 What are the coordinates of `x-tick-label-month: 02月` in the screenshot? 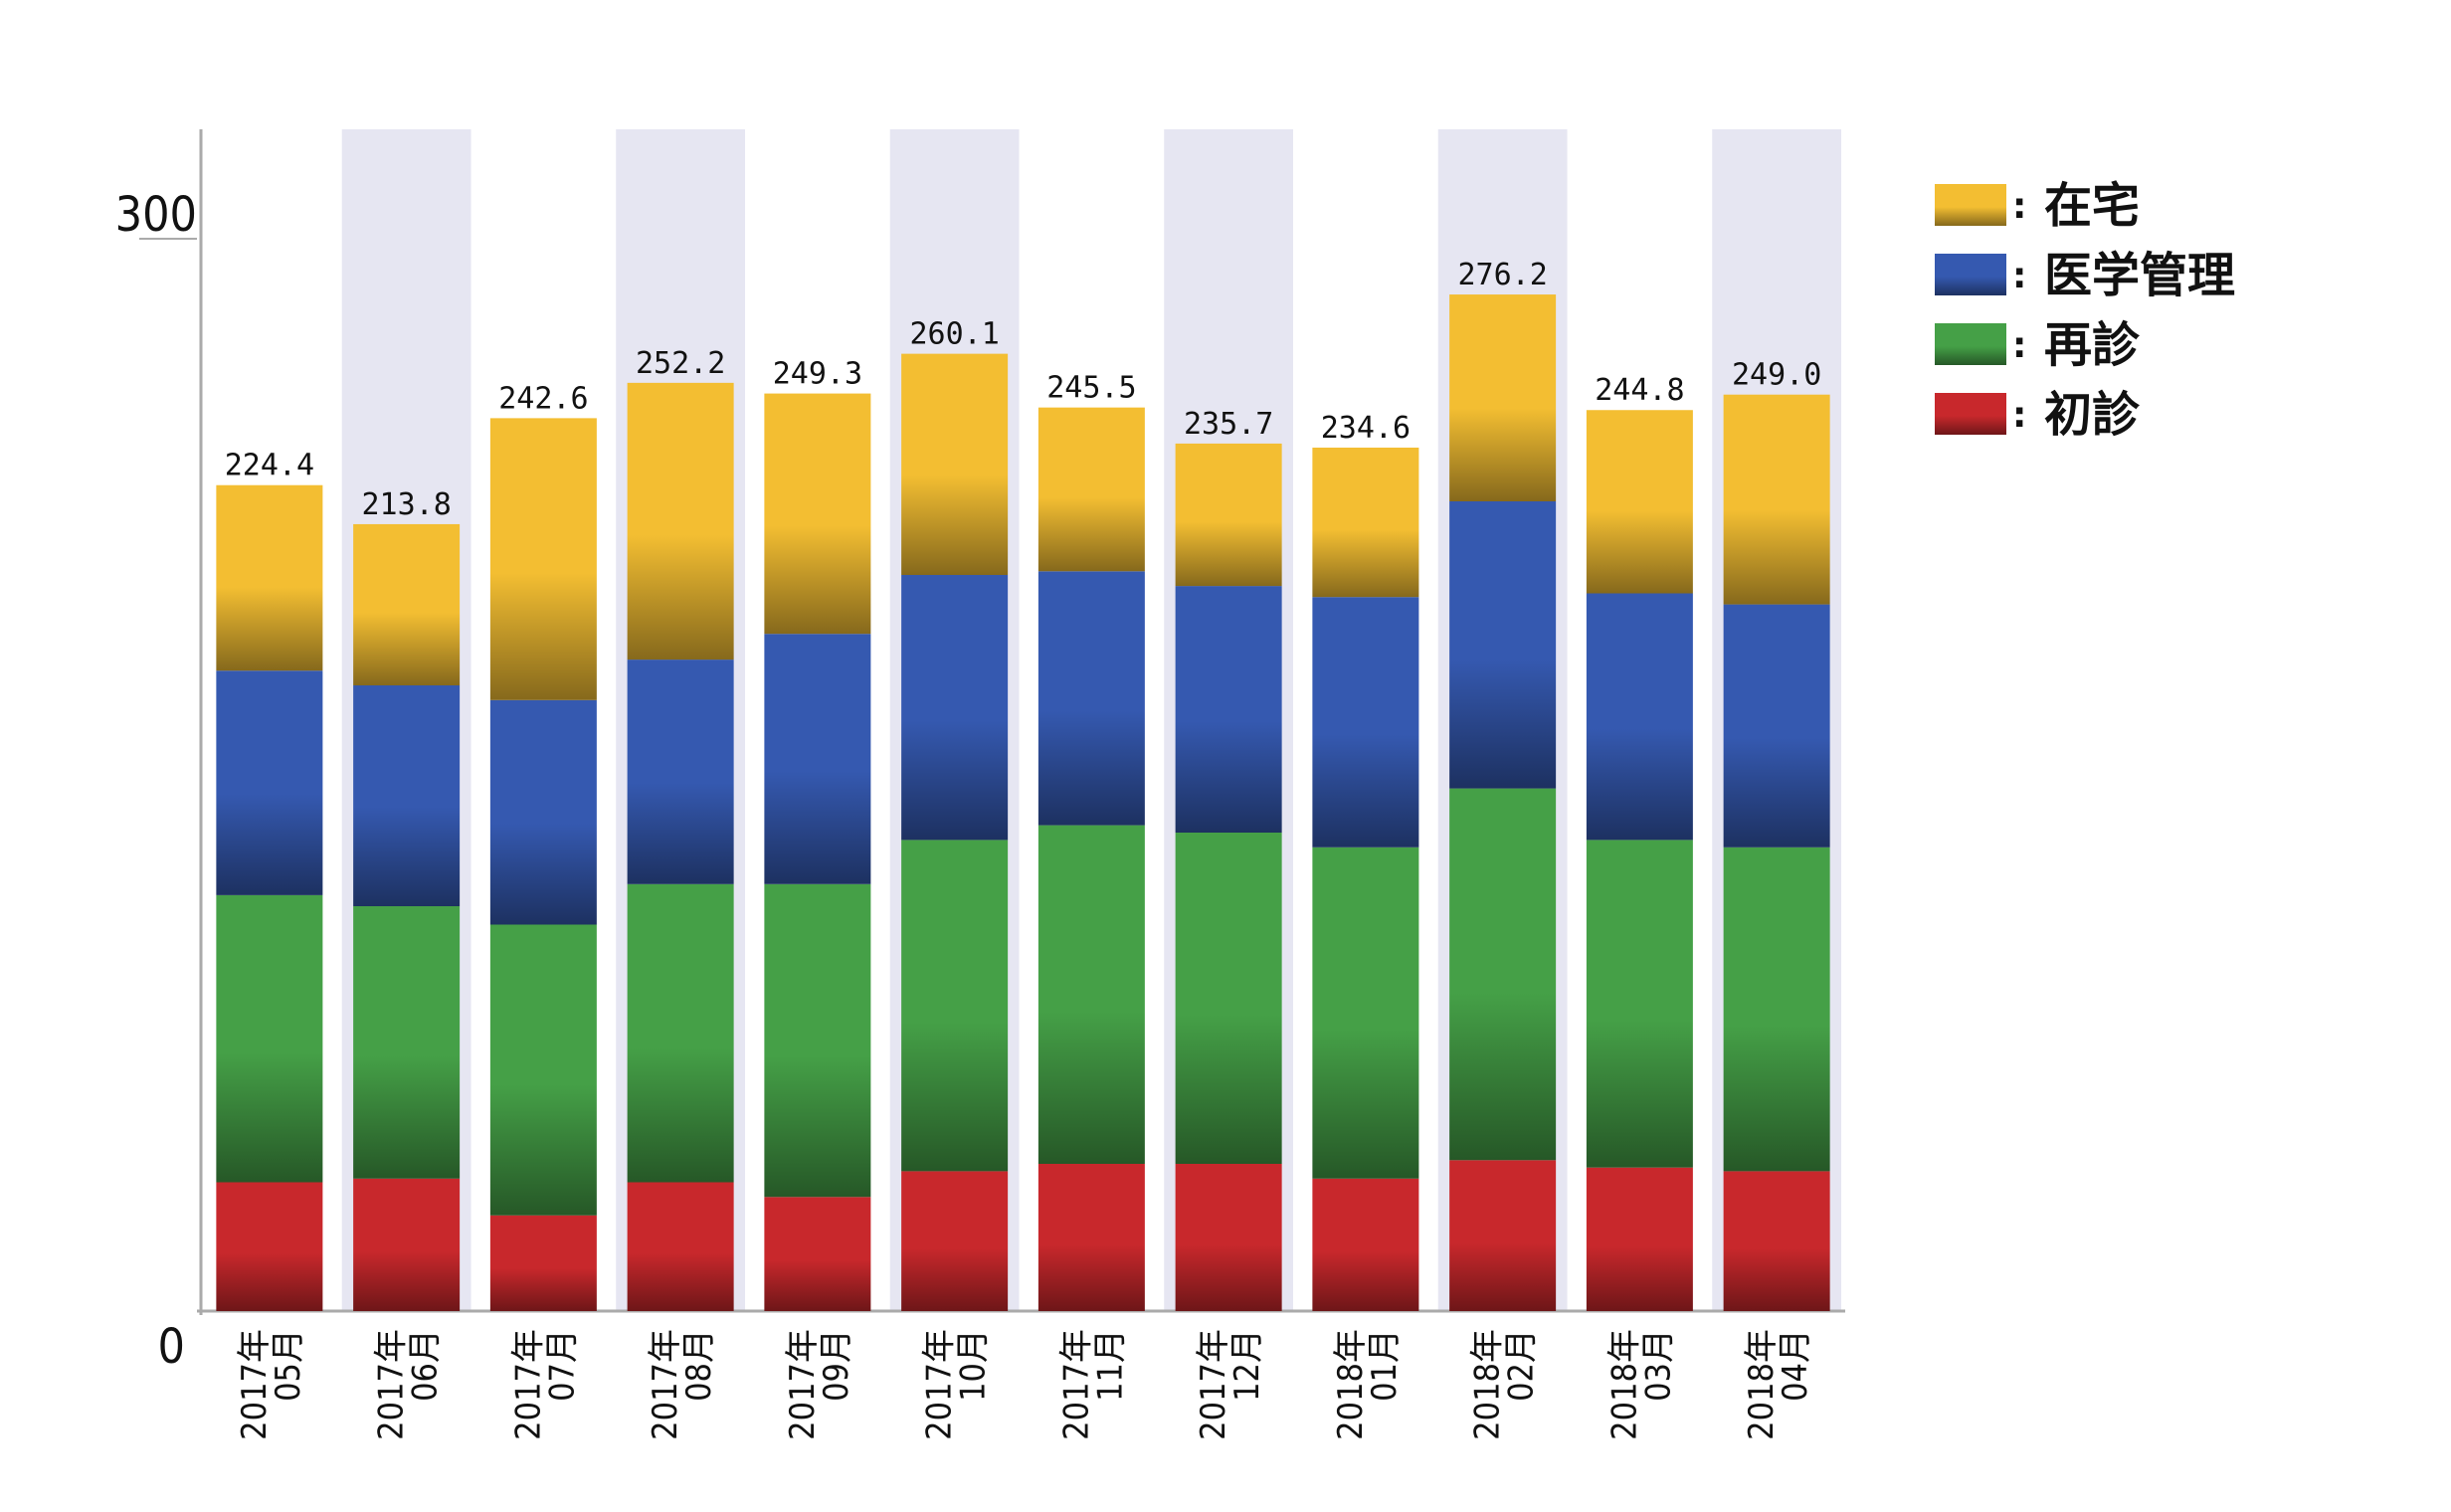 It's located at (1522, 1366).